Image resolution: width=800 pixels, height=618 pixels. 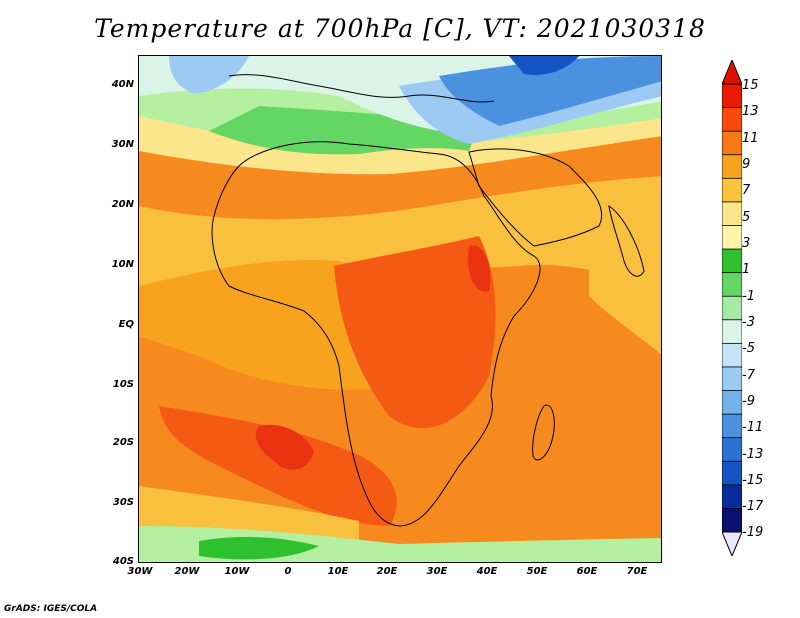 What do you see at coordinates (753, 506) in the screenshot?
I see `colorbar-label-neg17: -17` at bounding box center [753, 506].